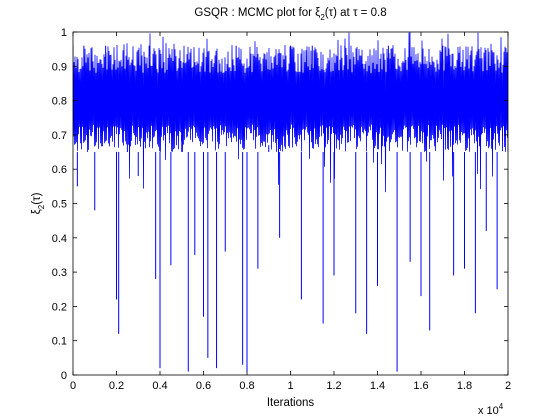  I want to click on x-tick-label: 0.8, so click(246, 386).